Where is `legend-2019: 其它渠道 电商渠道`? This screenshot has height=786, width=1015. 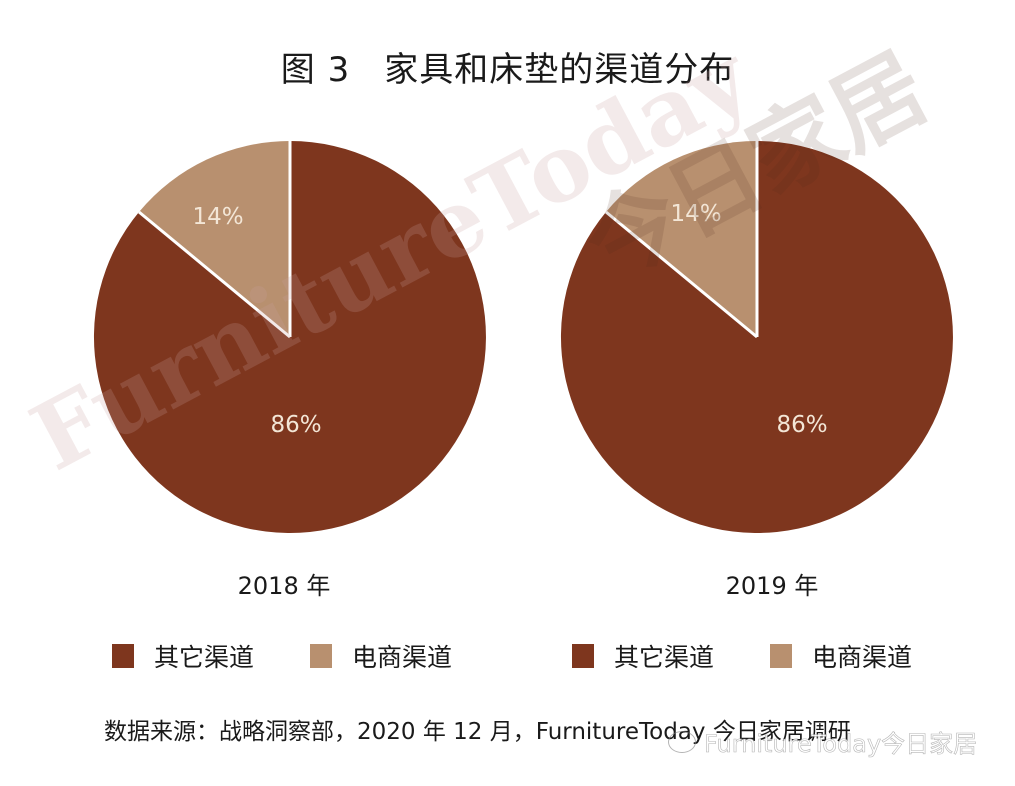
legend-2019: 其它渠道 电商渠道 is located at coordinates (742, 656).